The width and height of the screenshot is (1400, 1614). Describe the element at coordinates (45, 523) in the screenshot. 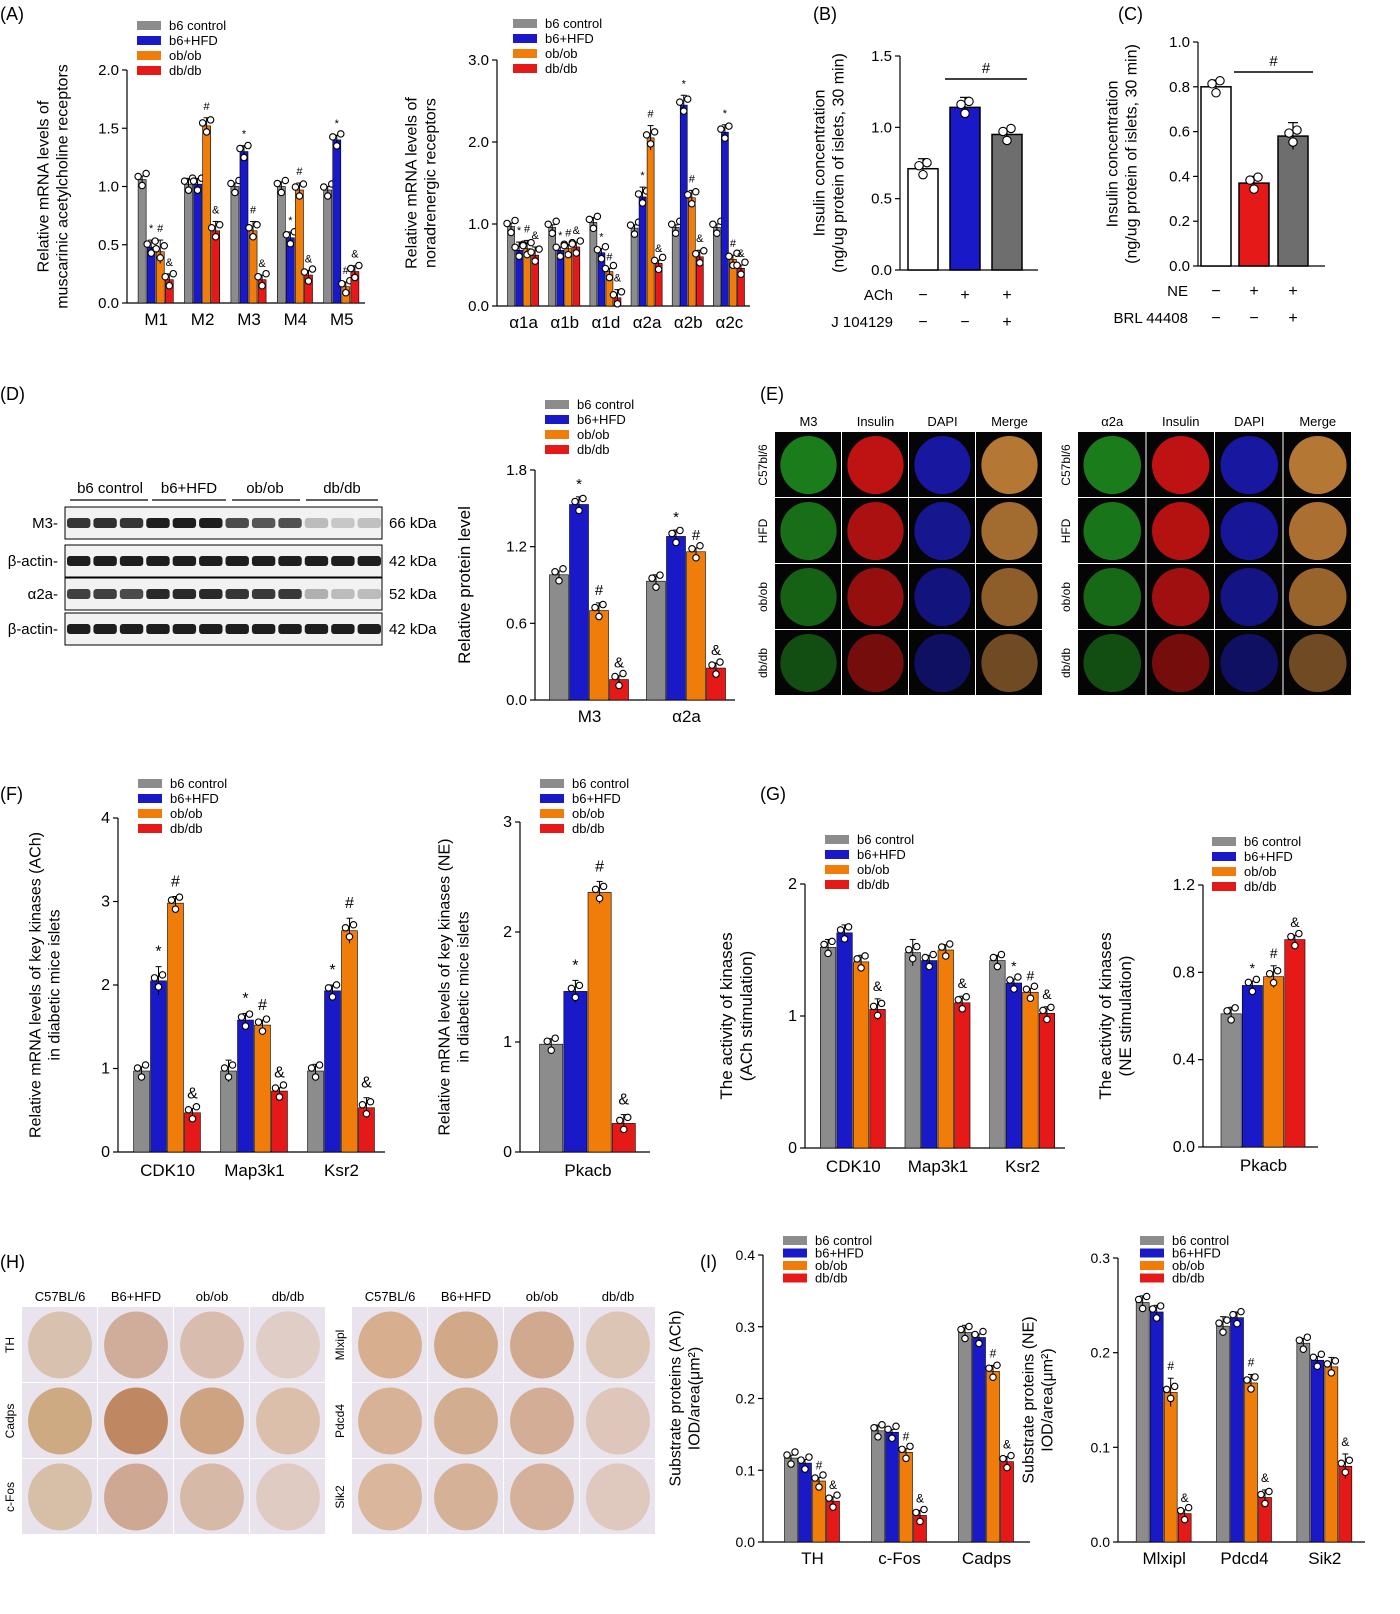

I see `blot-protein-label: M3-` at that location.